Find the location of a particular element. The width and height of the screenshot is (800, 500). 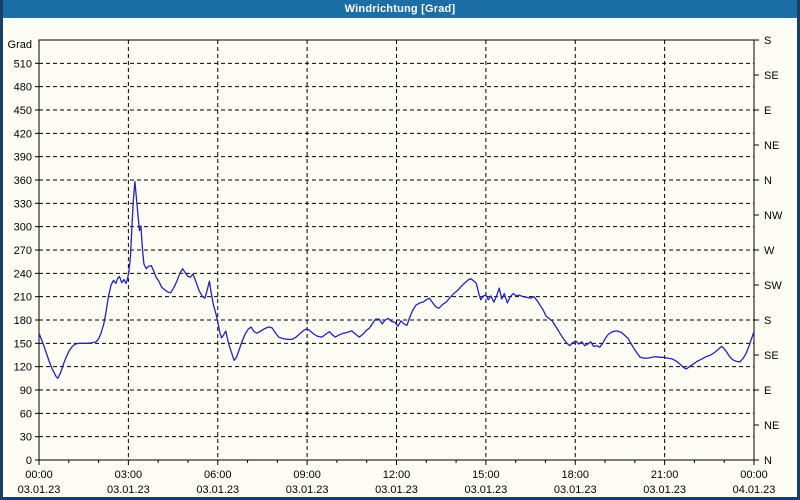

x-tick-time-label: 21:00 is located at coordinates (665, 475).